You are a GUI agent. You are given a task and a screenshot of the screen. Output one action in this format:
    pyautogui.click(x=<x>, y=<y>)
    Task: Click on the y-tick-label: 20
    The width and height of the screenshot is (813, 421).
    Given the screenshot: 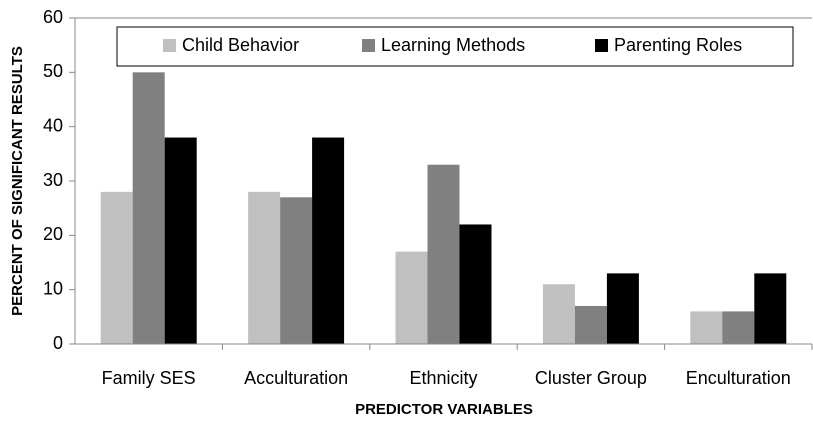 What is the action you would take?
    pyautogui.click(x=53, y=234)
    